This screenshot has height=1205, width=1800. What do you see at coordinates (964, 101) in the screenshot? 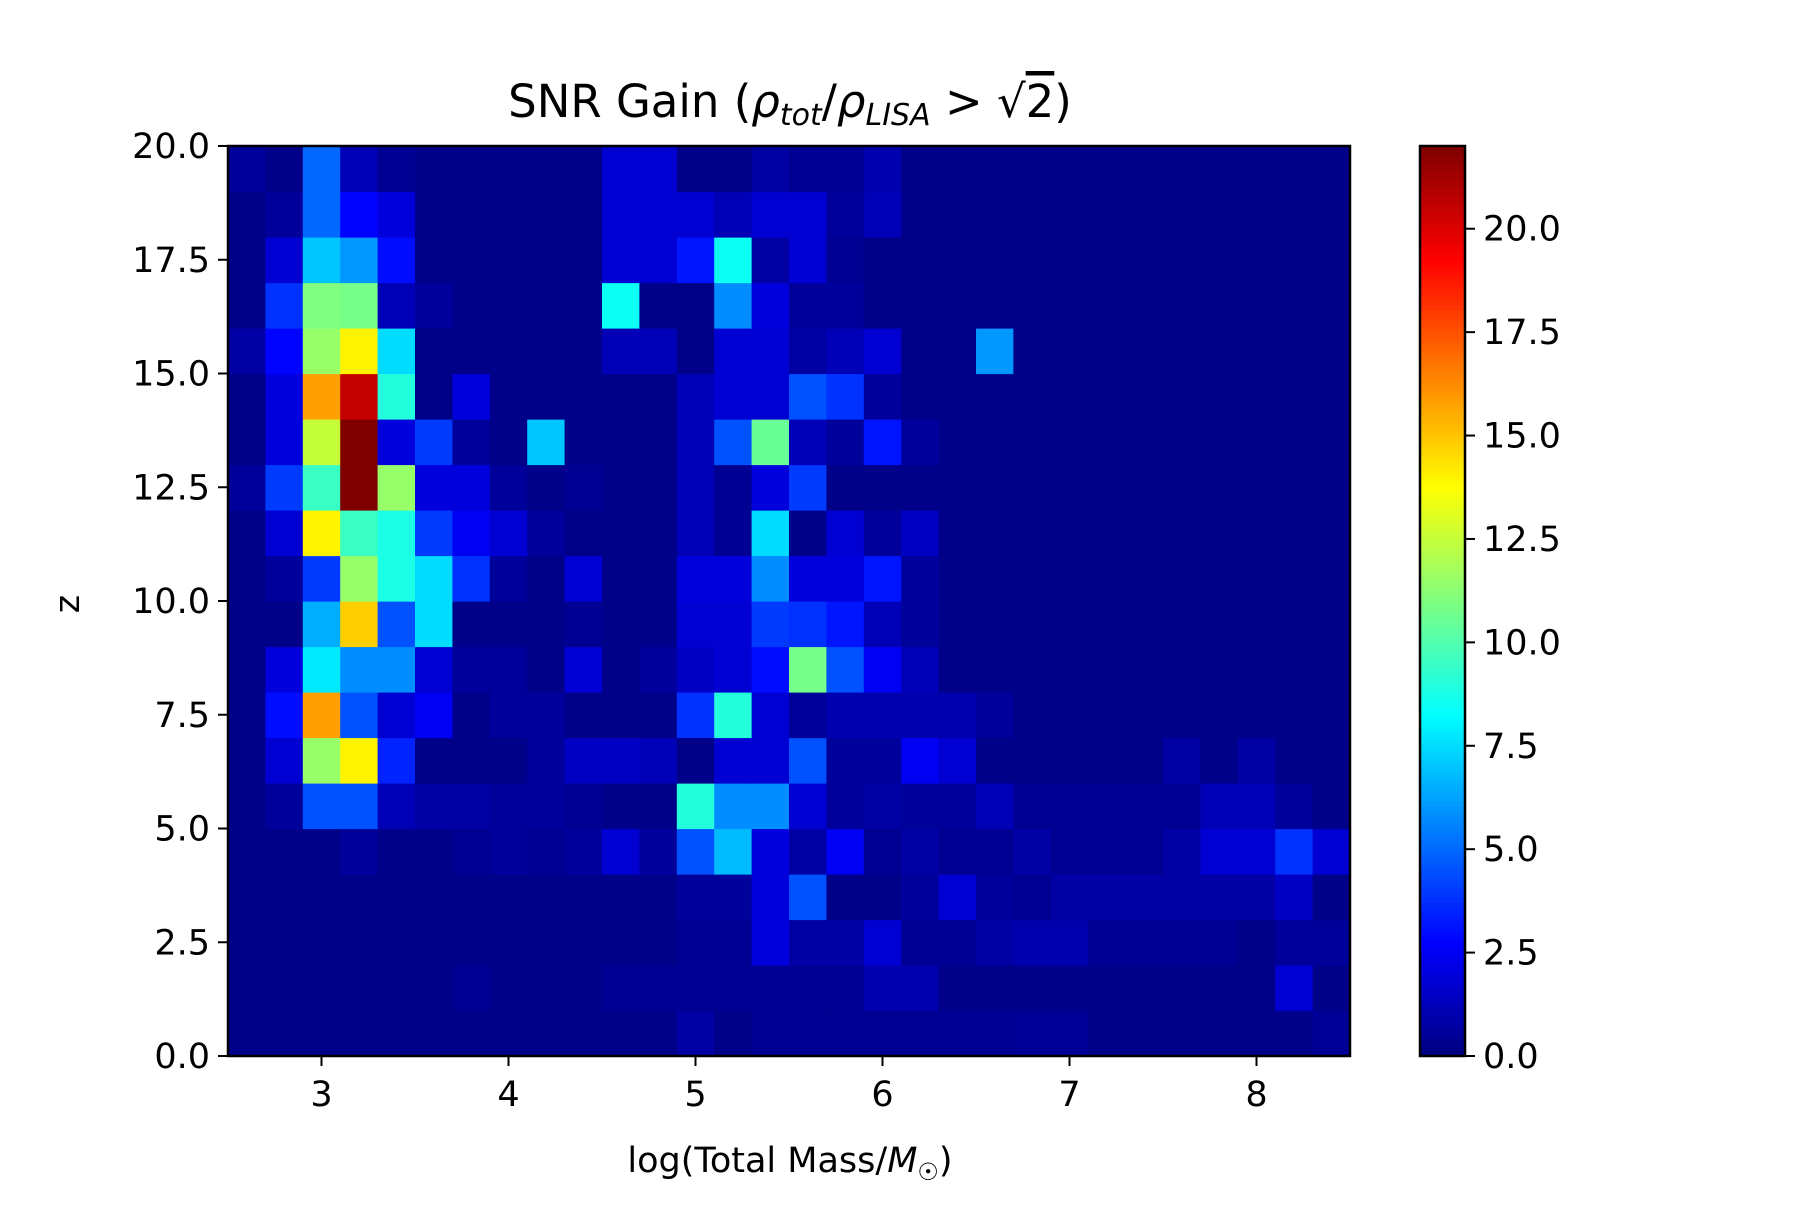
I see `title-gt: >` at bounding box center [964, 101].